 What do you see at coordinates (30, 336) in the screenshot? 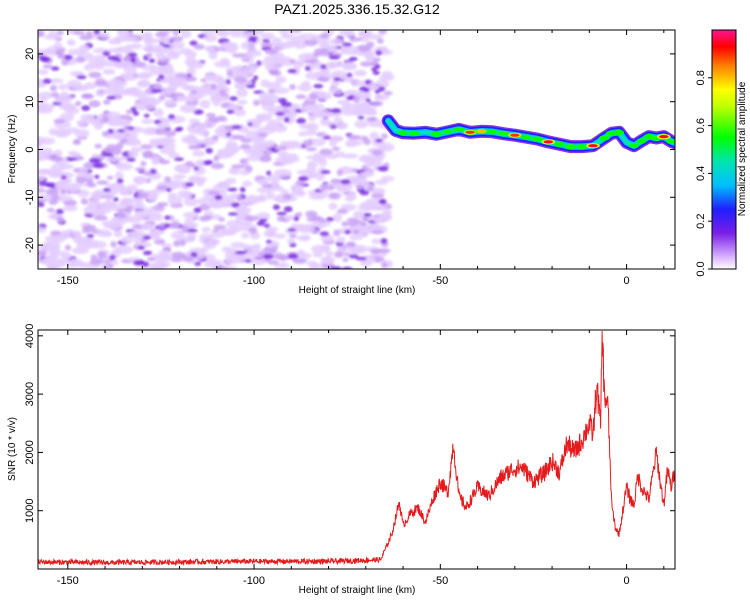
I see `snr-y-tick-label: 4000` at bounding box center [30, 336].